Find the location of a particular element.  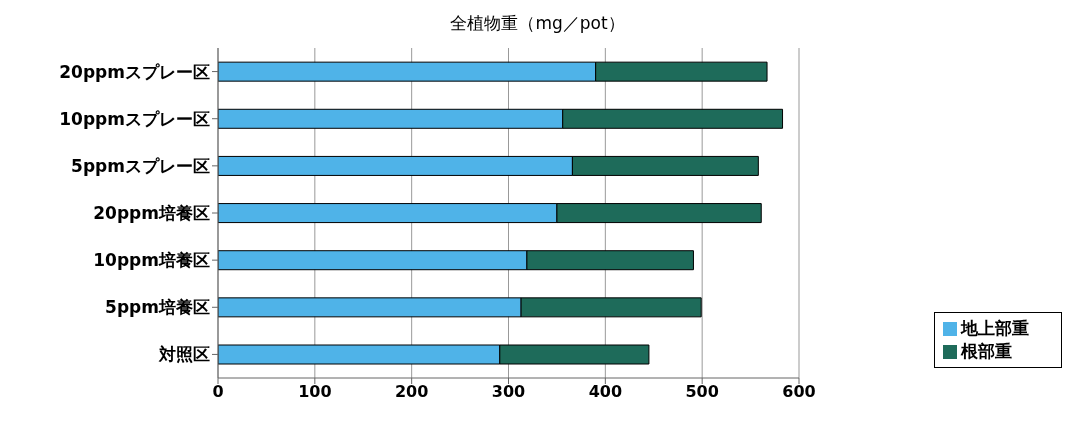

y-tick-label: 5ppmスプレー区 is located at coordinates (140, 165).